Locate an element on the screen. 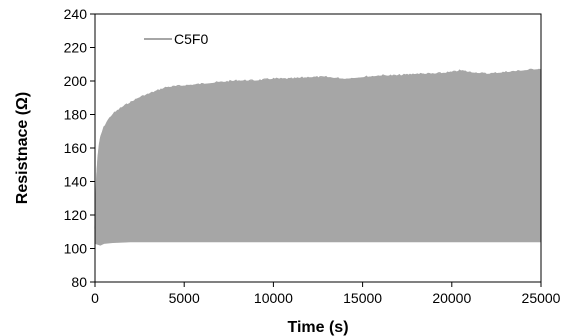 This screenshot has width=569, height=336. x-tick-label: 0 is located at coordinates (95, 298).